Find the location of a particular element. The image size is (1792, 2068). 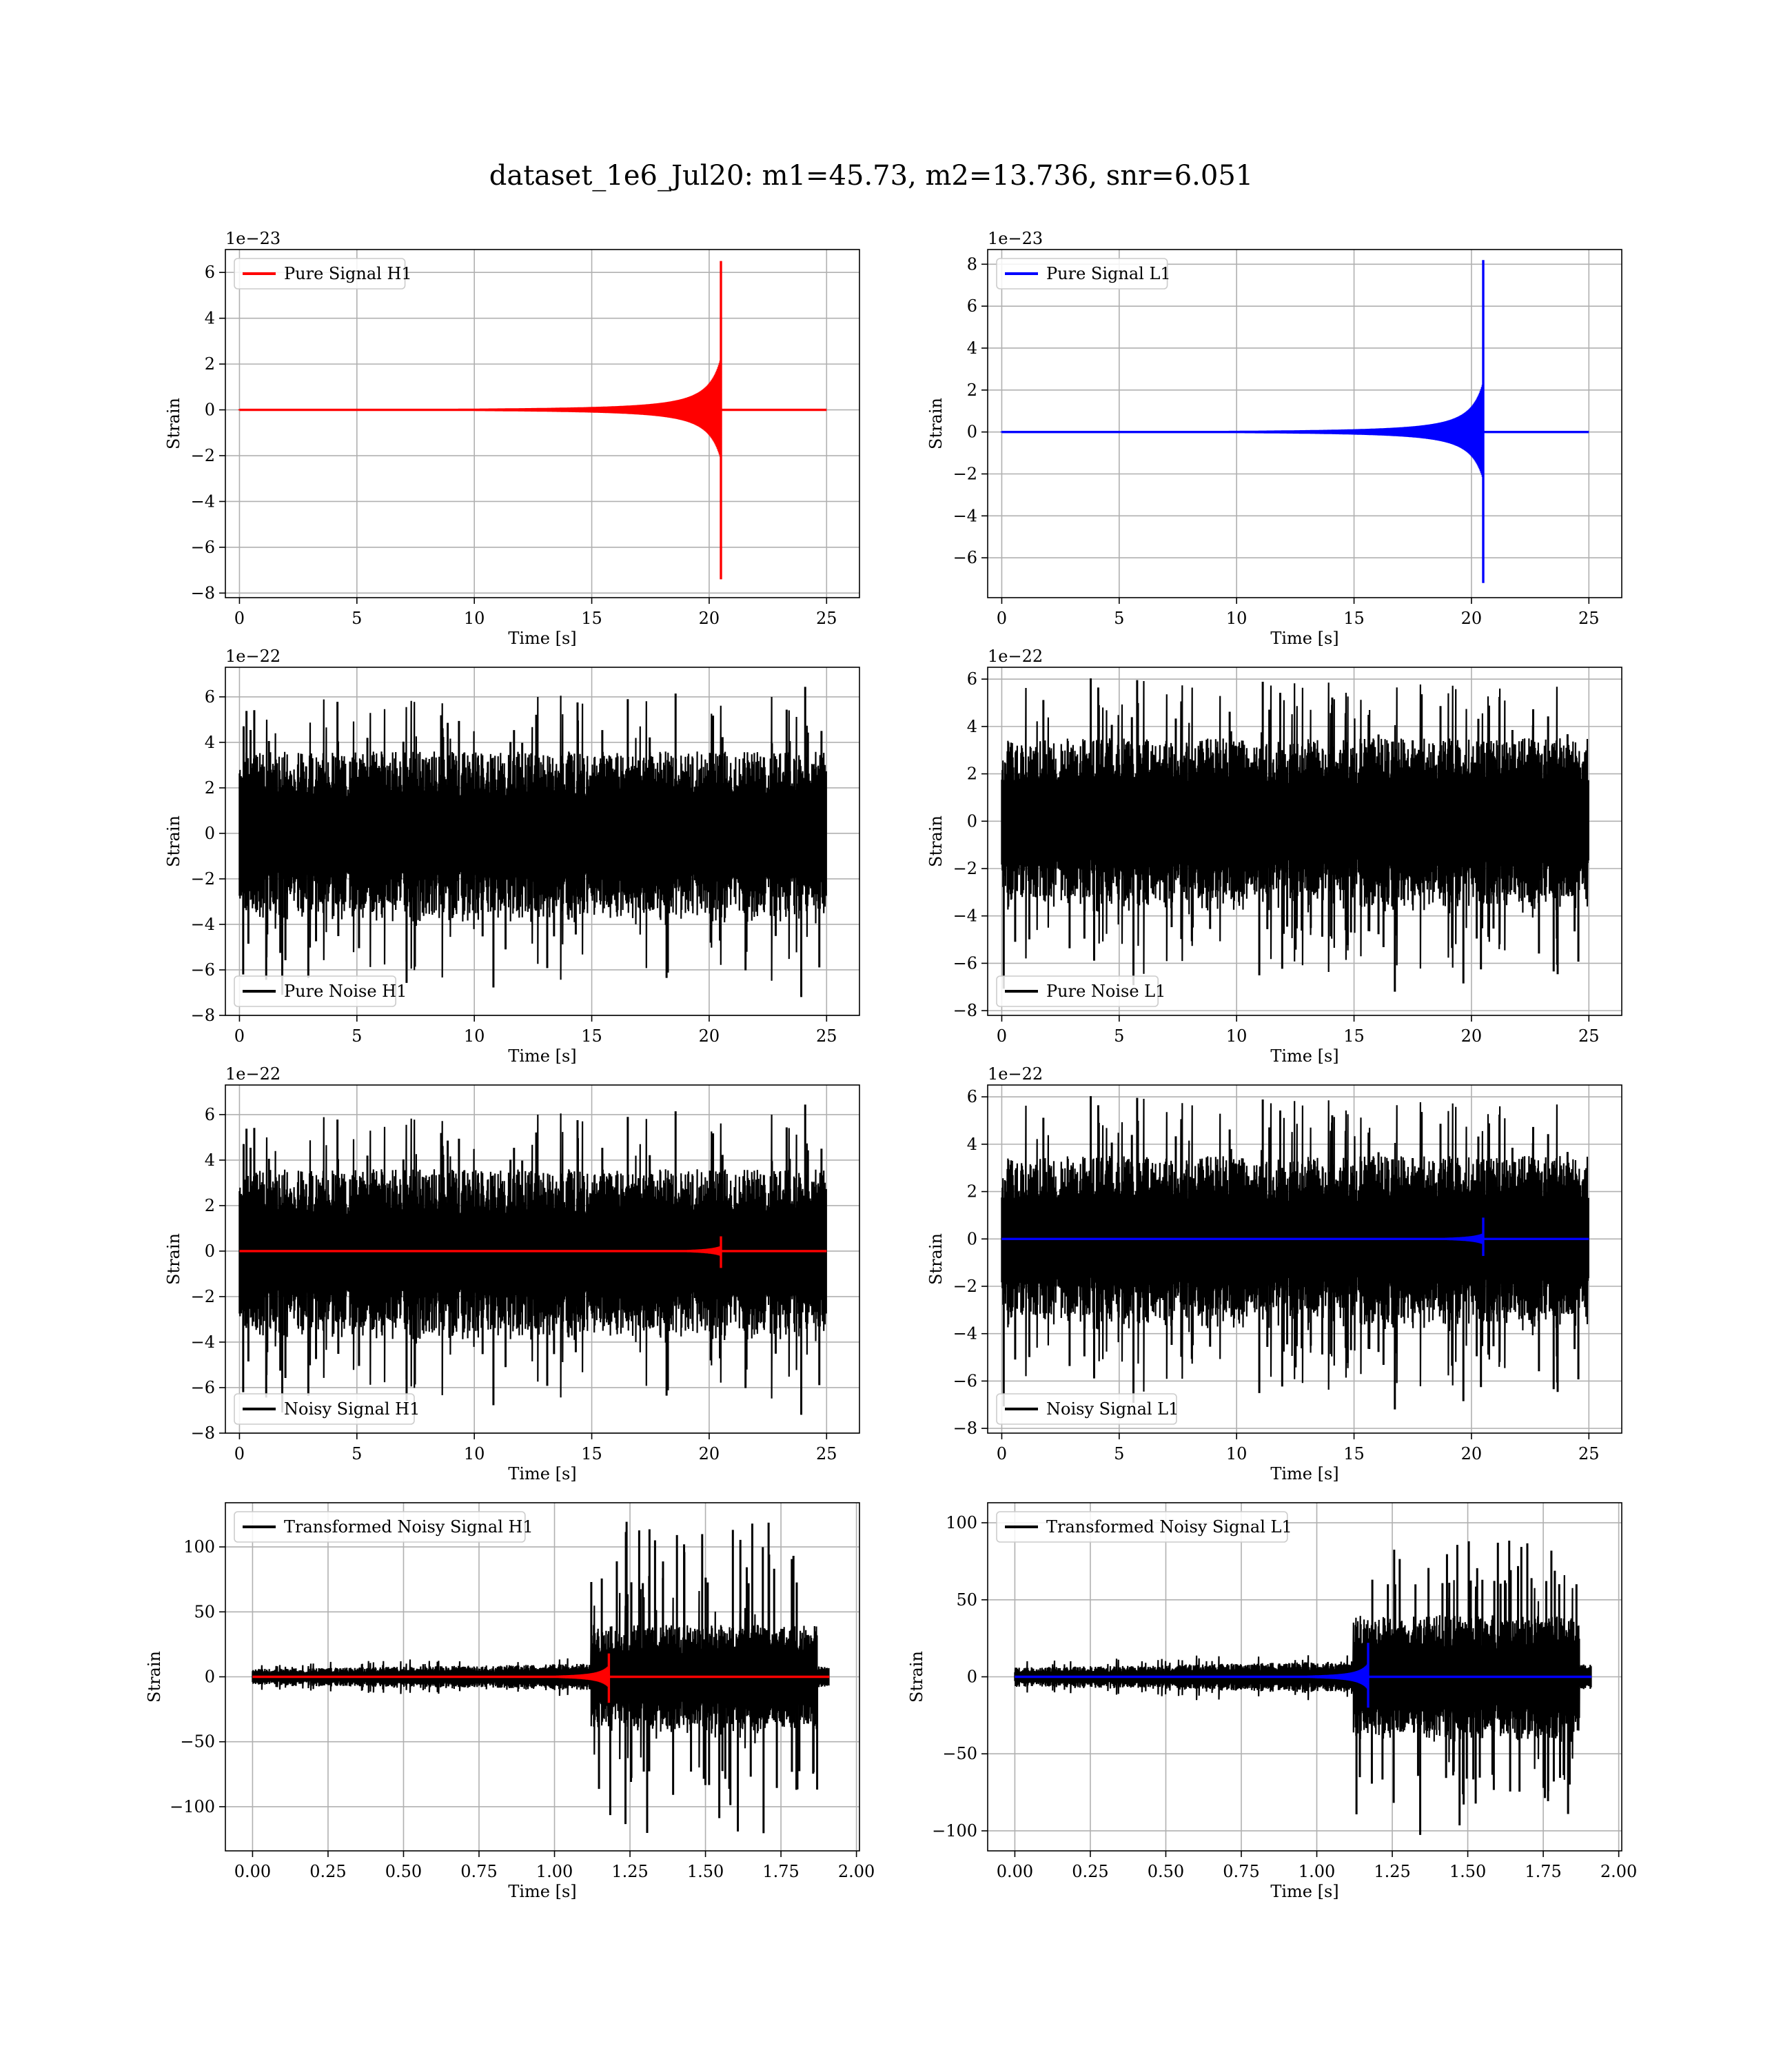

y-tick-label: −100 is located at coordinates (192, 1806).